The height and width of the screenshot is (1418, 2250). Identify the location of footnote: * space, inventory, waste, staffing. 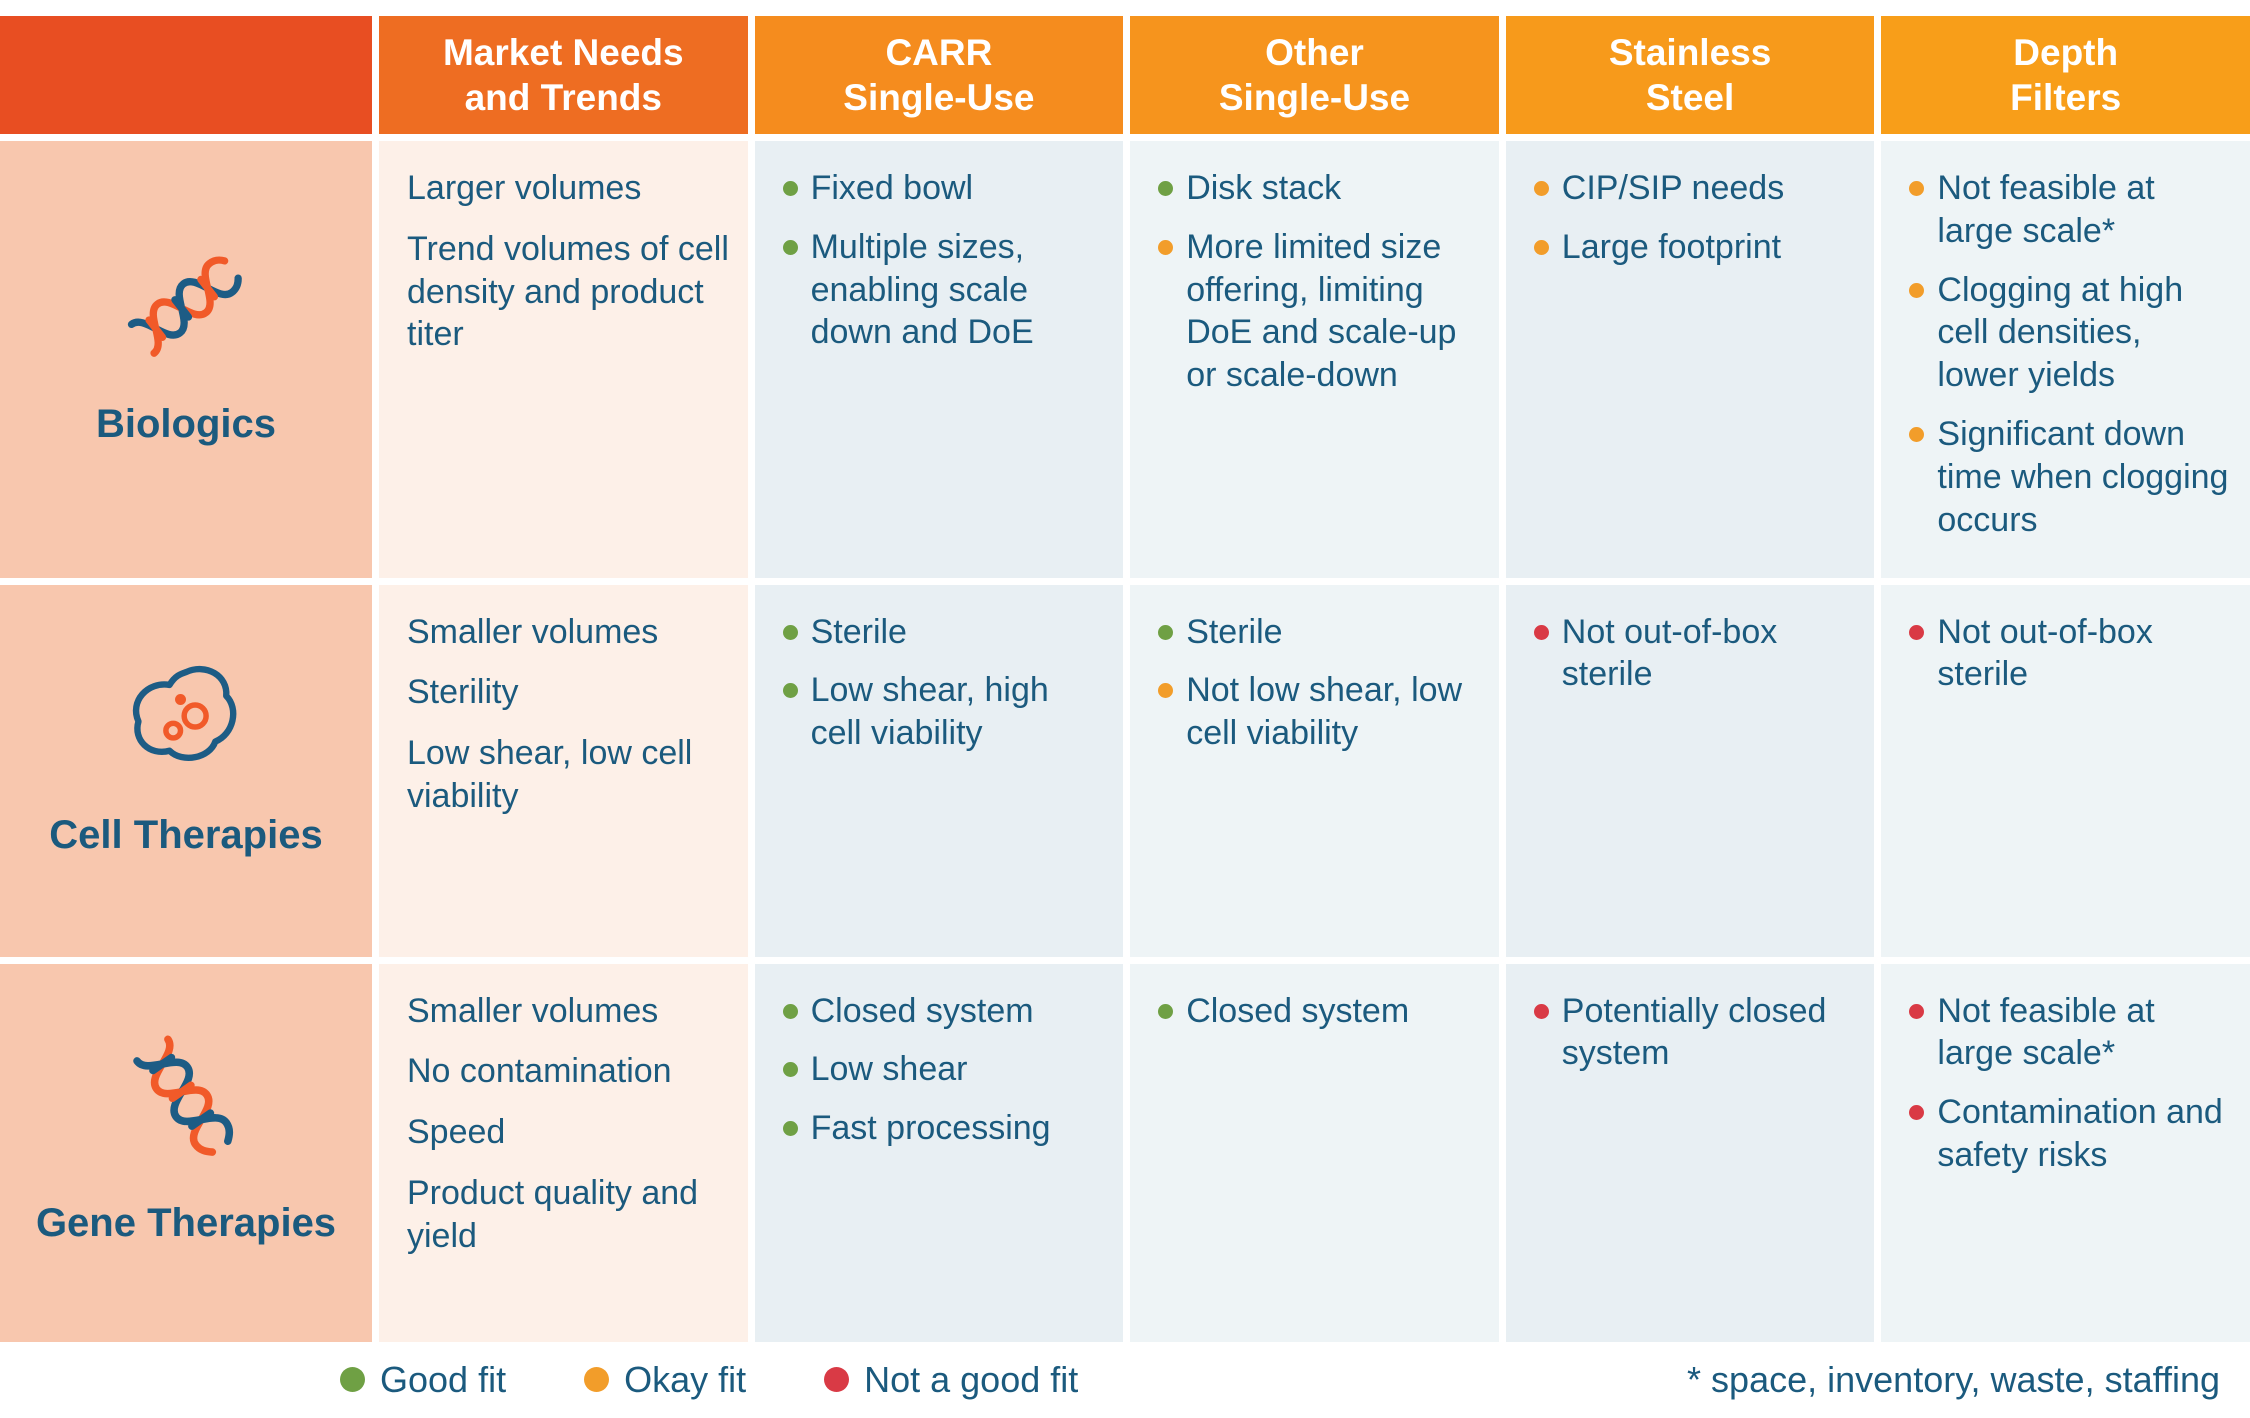
(1953, 1379).